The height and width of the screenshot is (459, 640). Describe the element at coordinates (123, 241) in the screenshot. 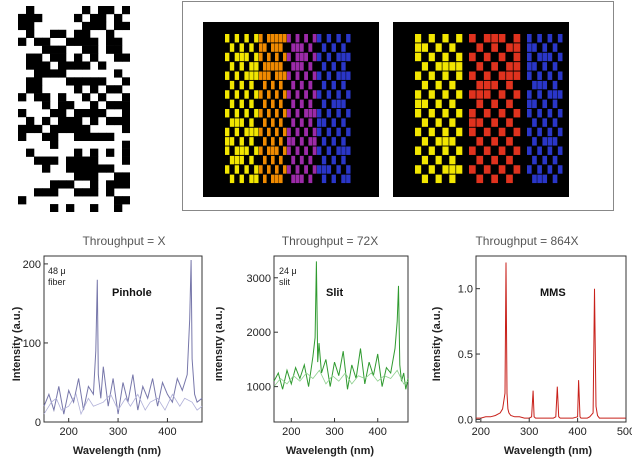

I see `chart-title: Throughput = X` at that location.